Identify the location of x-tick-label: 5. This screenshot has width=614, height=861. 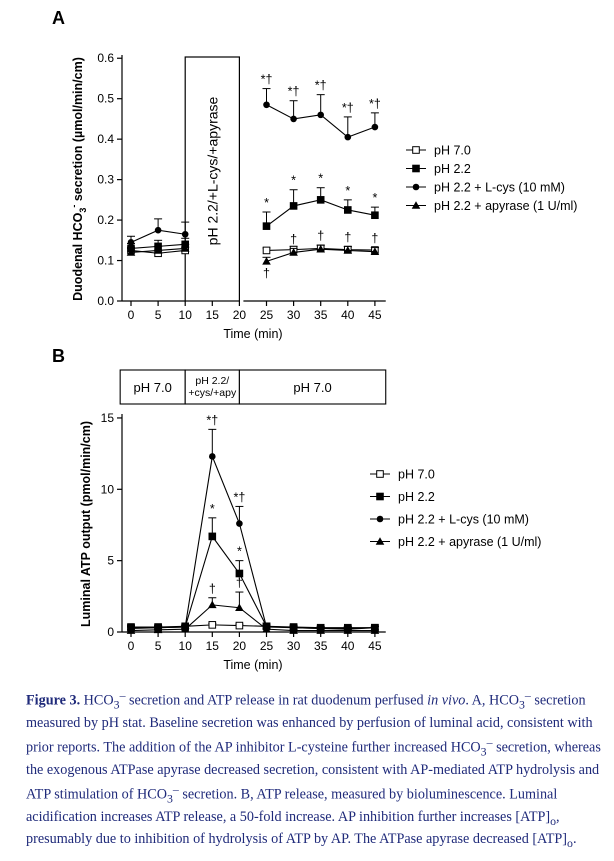
(158, 315).